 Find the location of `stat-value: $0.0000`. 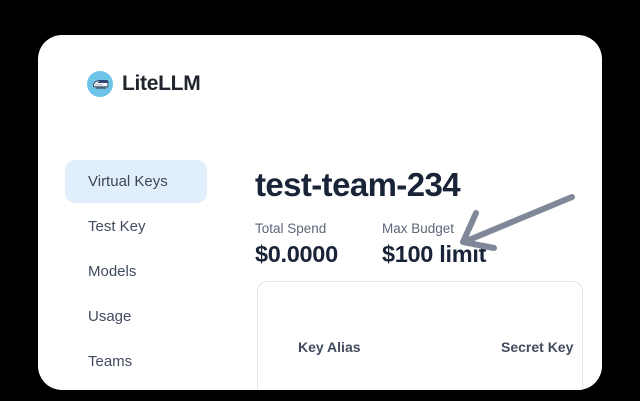

stat-value: $0.0000 is located at coordinates (296, 254).